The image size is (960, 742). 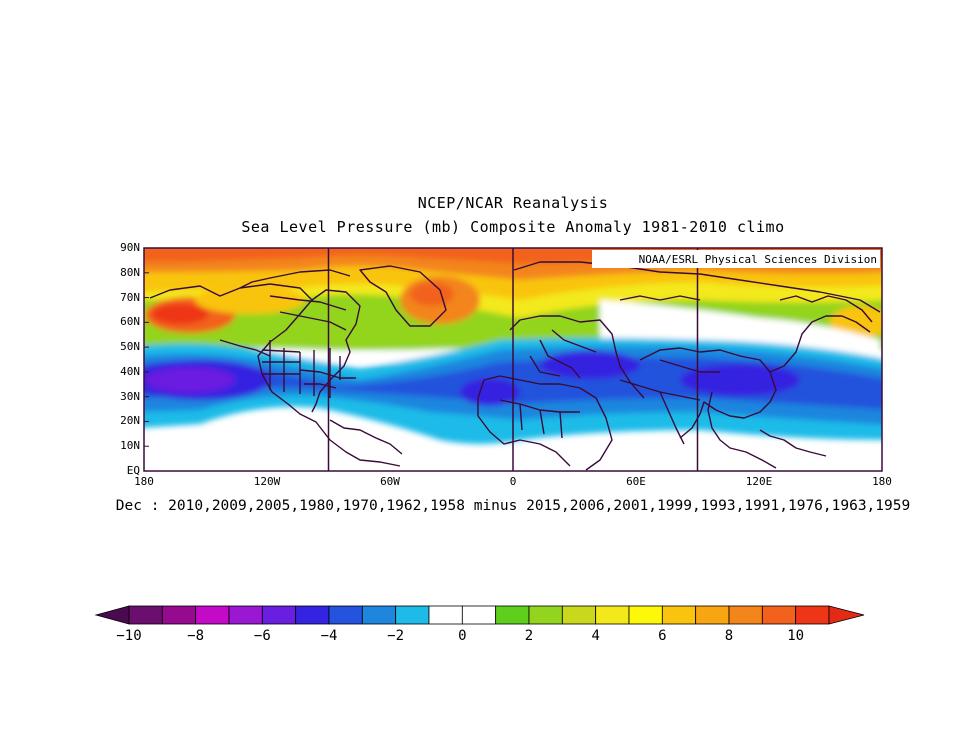 I want to click on lat-label: 70N, so click(x=130, y=297).